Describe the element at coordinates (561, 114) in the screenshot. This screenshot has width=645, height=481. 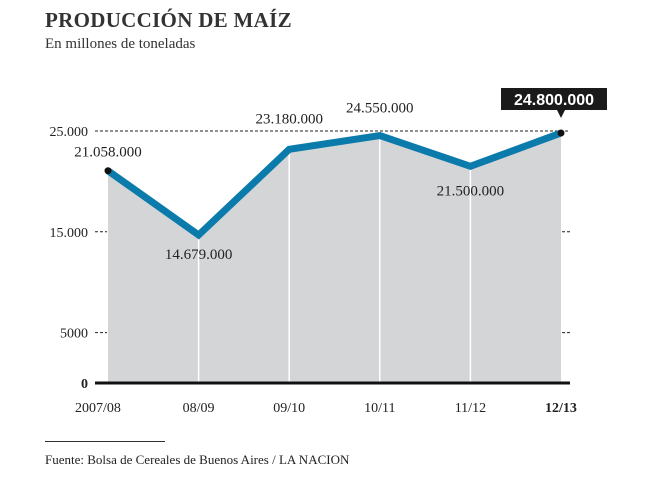
I see `highlight-pointer` at that location.